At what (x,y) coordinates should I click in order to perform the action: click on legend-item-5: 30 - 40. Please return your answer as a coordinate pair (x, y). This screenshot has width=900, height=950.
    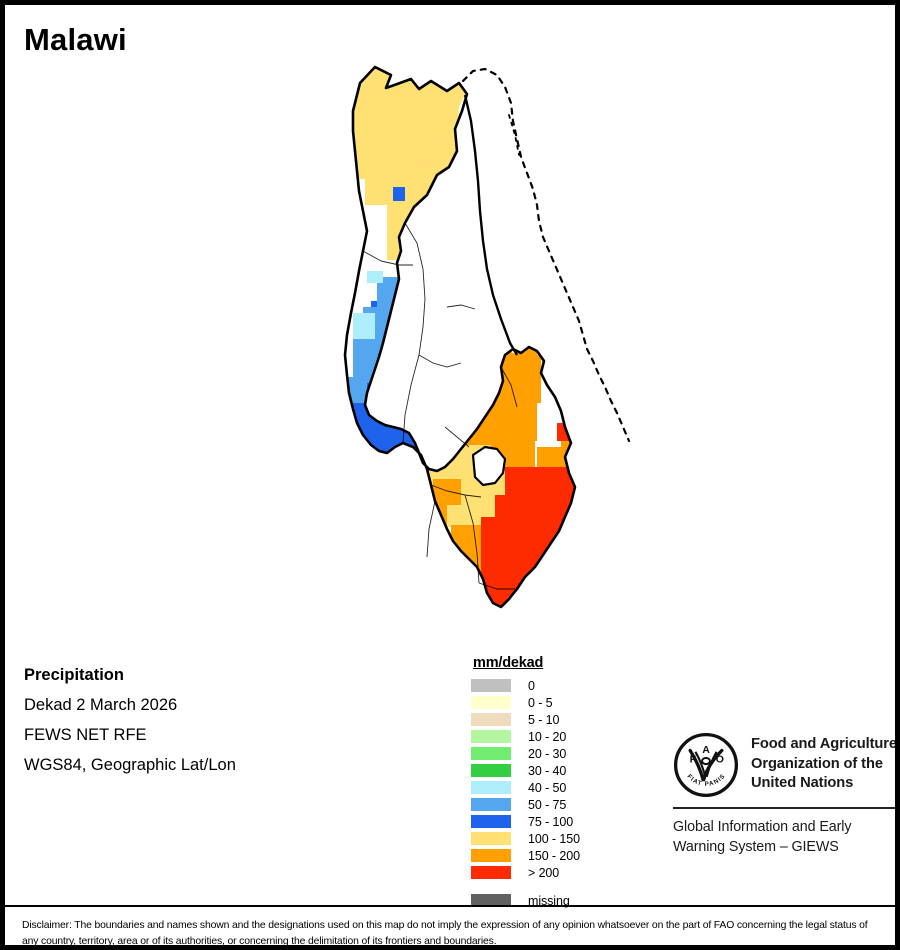
    Looking at the image, I should click on (541, 770).